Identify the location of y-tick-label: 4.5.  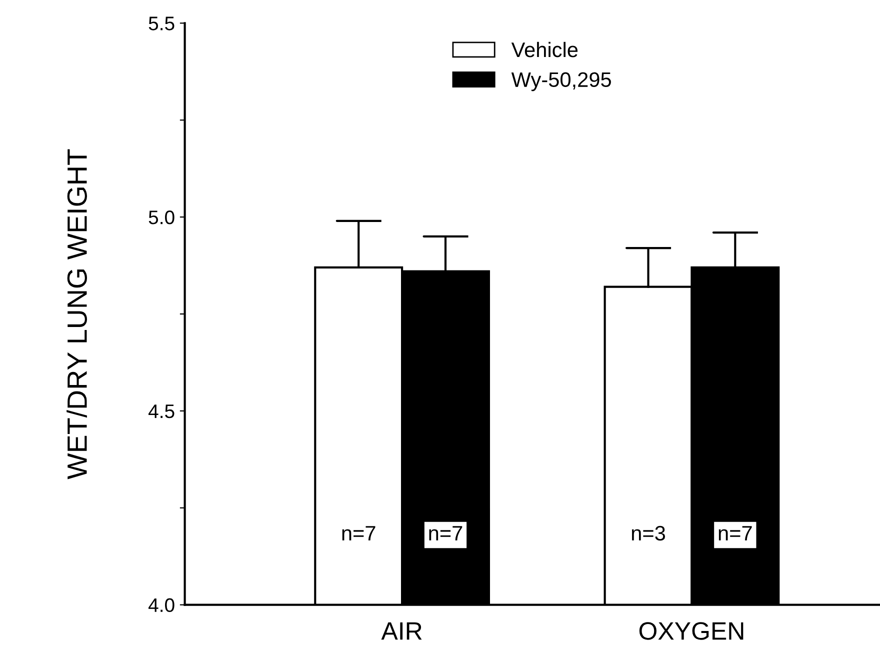
(161, 411).